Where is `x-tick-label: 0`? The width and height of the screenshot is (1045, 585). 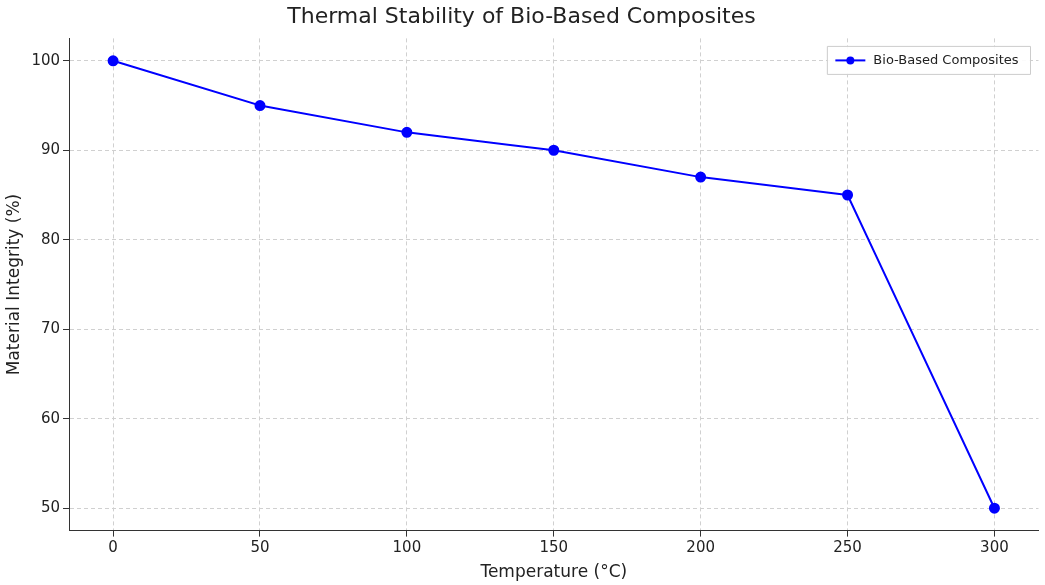 x-tick-label: 0 is located at coordinates (113, 547).